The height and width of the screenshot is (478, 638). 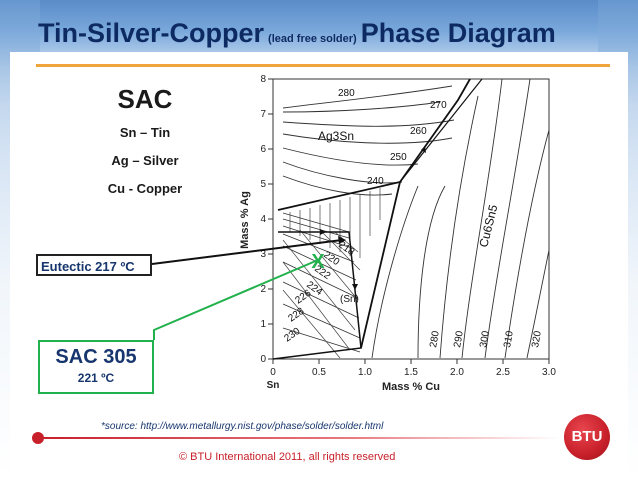 I want to click on x-axis-label: Mass % Cu, so click(x=411, y=387).